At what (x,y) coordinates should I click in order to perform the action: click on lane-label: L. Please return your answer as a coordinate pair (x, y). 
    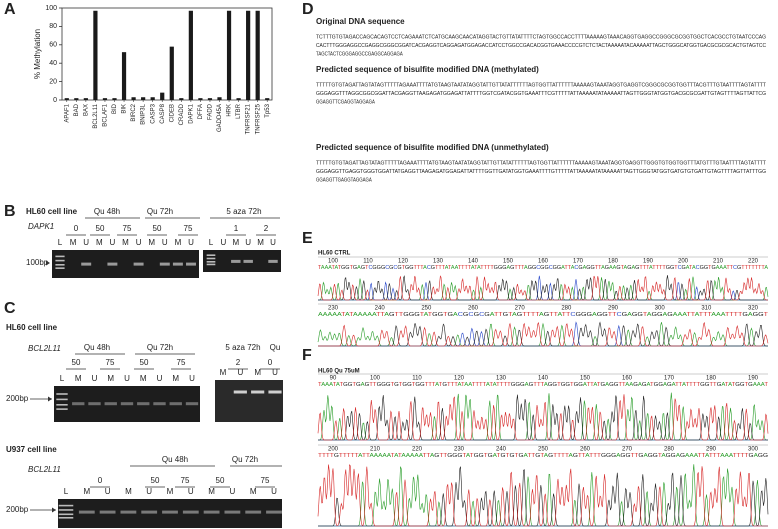
    Looking at the image, I should click on (60, 242).